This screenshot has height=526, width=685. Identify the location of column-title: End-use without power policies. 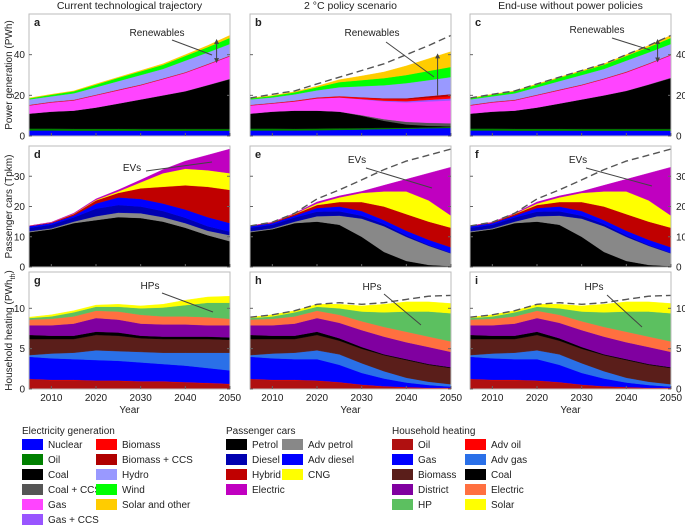
(570, 6).